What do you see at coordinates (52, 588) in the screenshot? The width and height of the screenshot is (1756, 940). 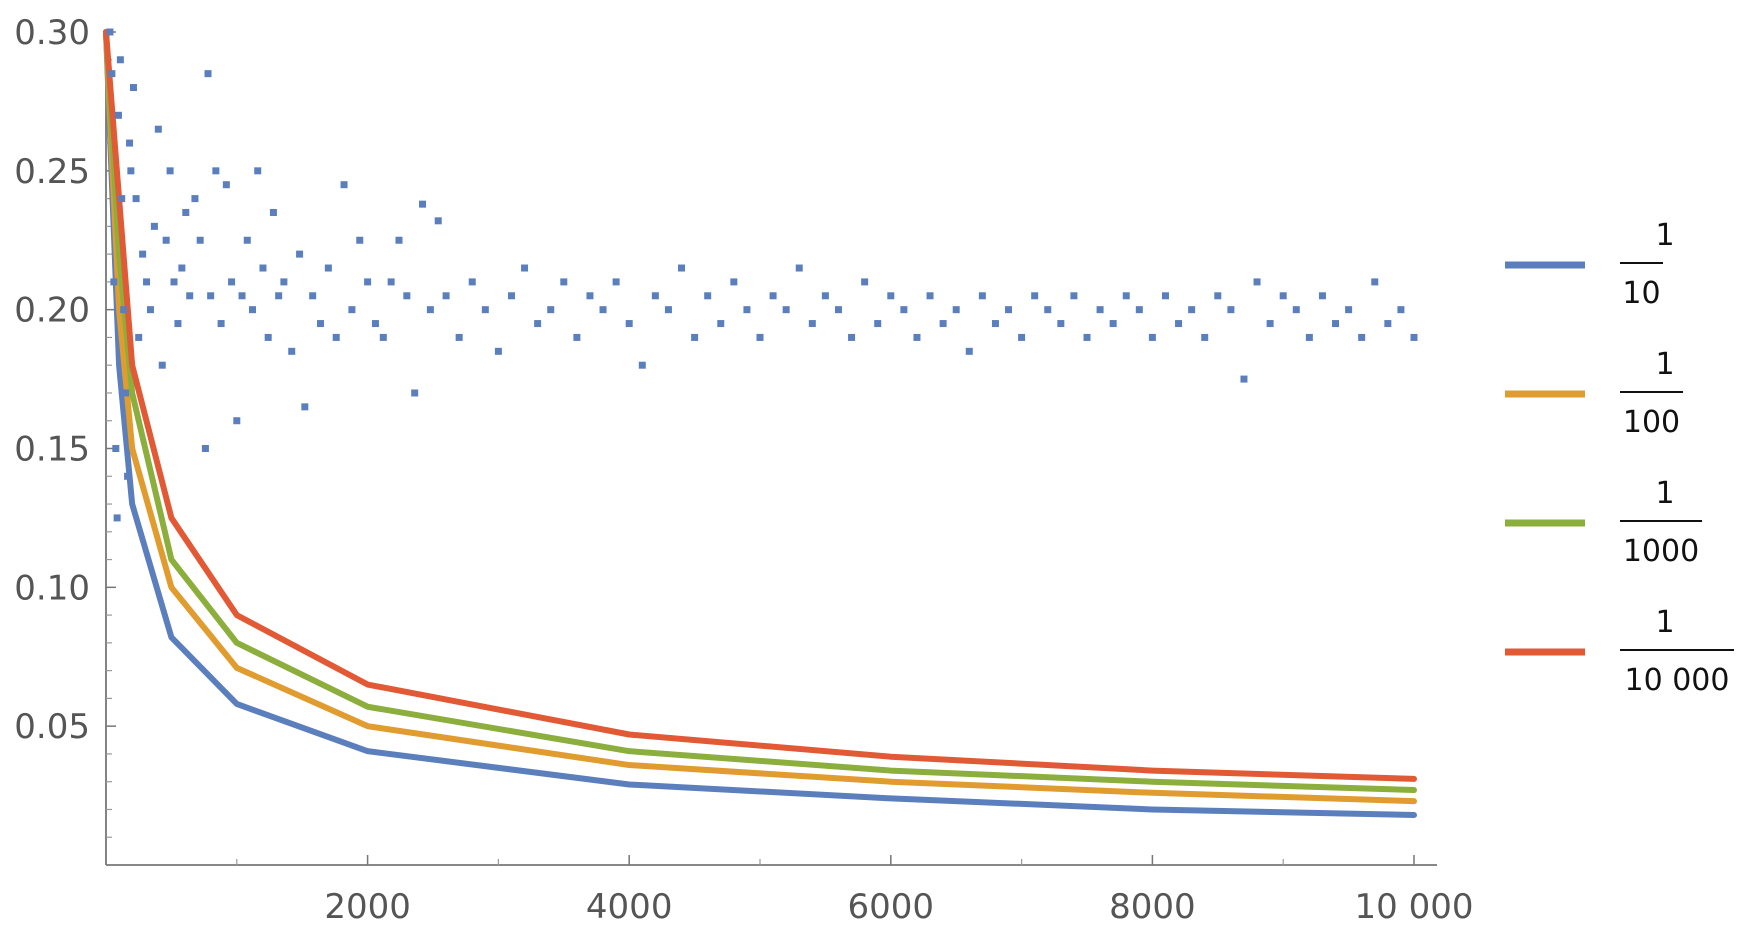 I see `y-tick-label: 0.10` at bounding box center [52, 588].